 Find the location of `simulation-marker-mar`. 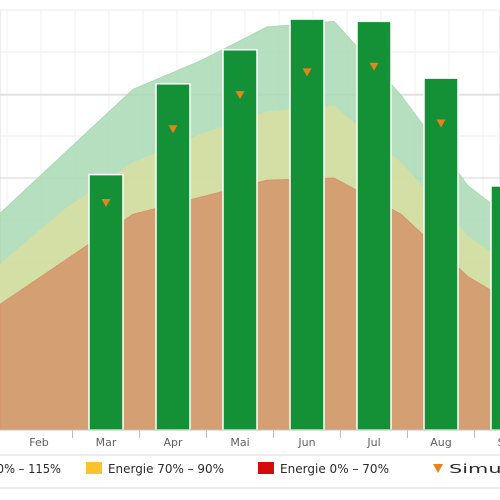

simulation-marker-mar is located at coordinates (106, 202).